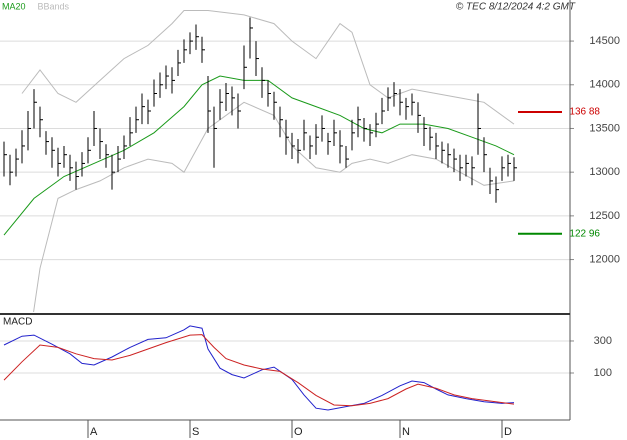 The height and width of the screenshot is (440, 627). I want to click on y-tick-label: 14000, so click(604, 85).